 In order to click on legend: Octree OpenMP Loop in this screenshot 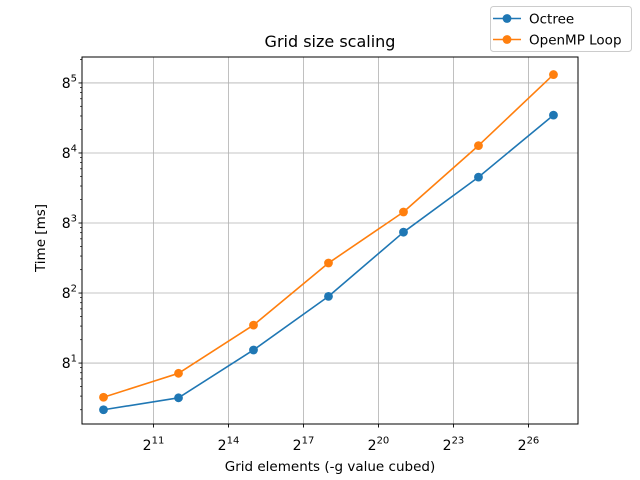, I will do `click(561, 29)`.